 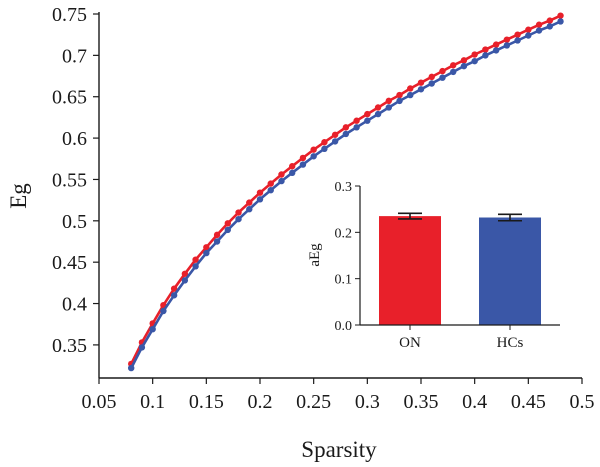 I want to click on inset-bars-layer, so click(x=460, y=268).